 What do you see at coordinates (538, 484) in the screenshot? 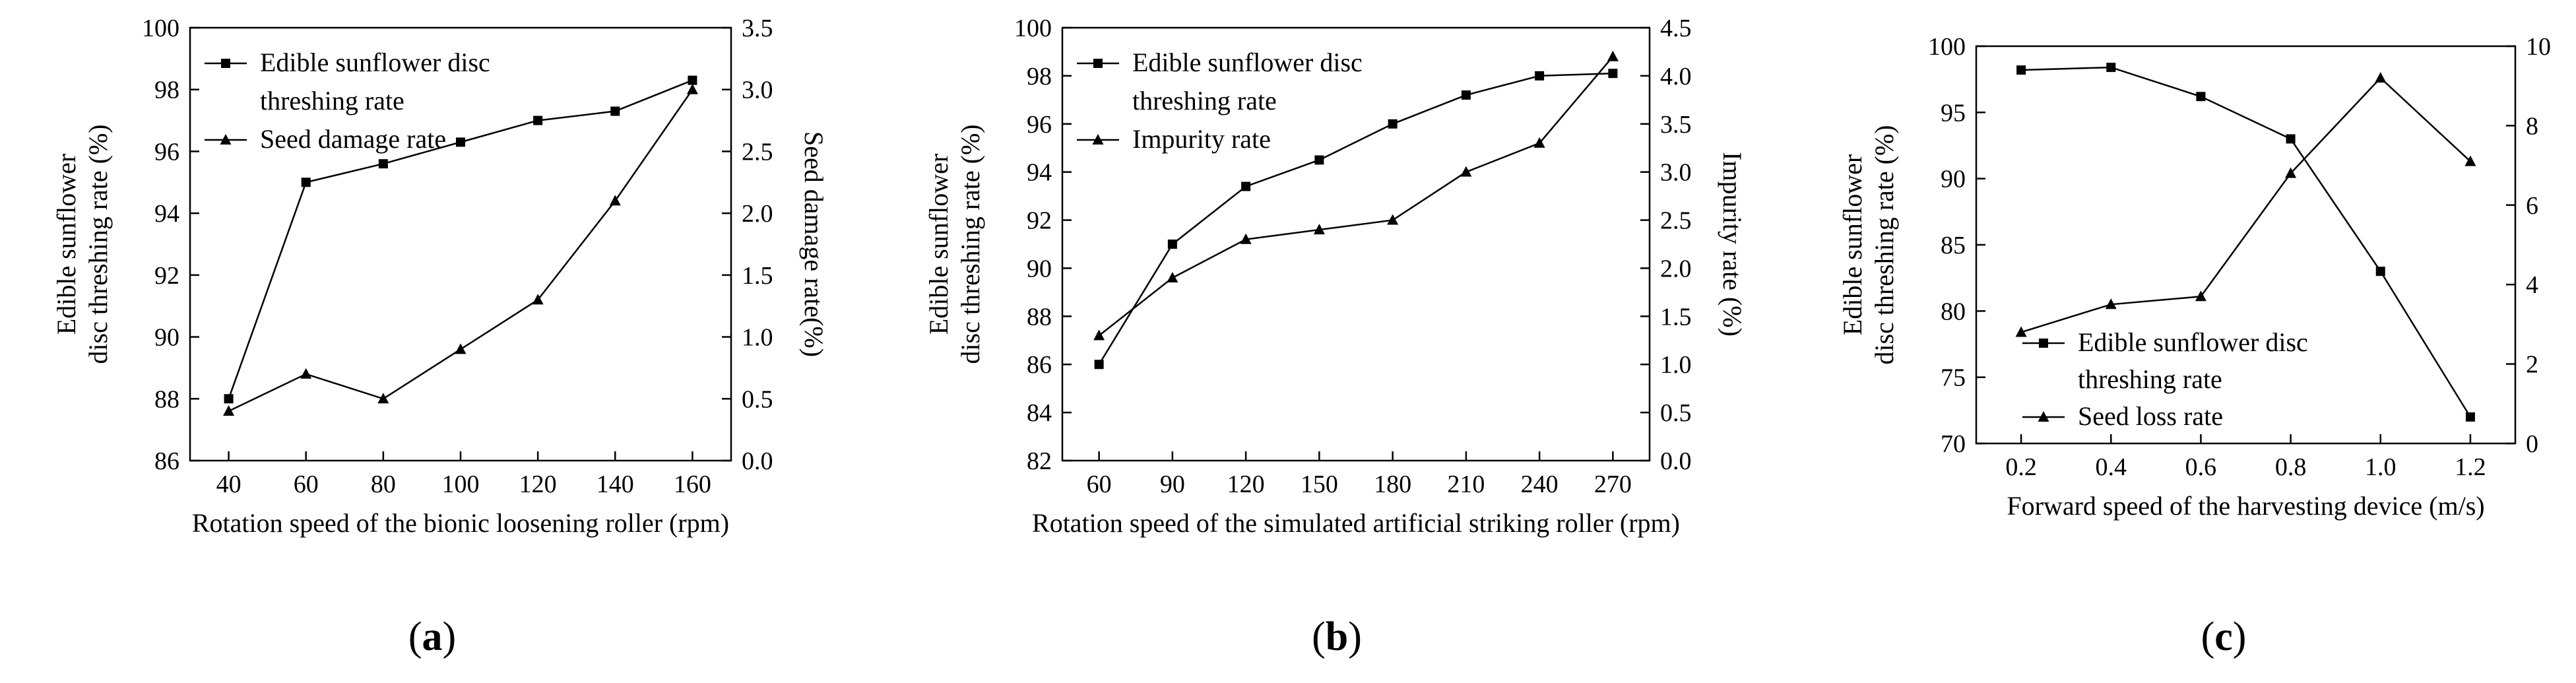
I see `x-tick-label: 120` at bounding box center [538, 484].